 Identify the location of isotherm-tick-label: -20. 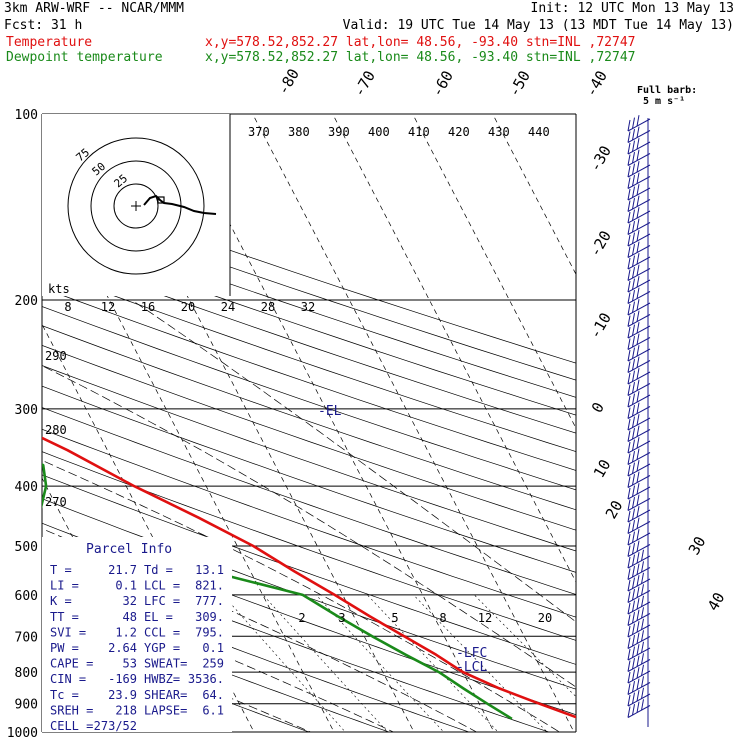
(600, 244).